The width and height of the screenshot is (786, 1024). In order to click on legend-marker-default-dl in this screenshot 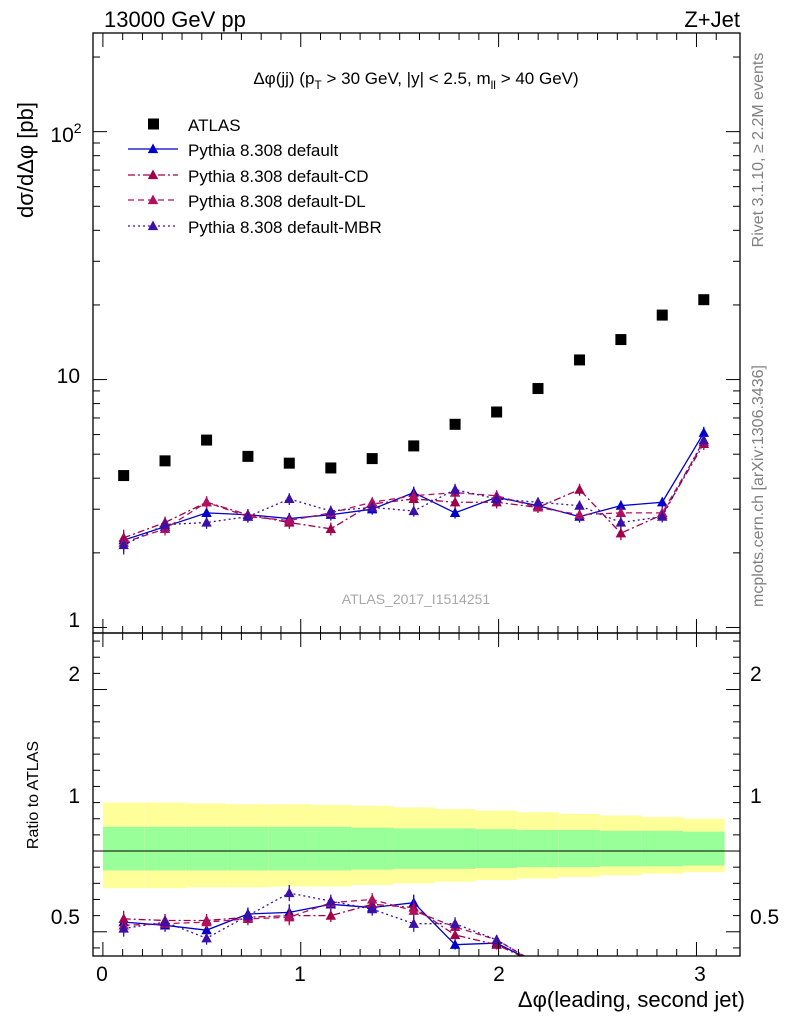, I will do `click(153, 199)`.